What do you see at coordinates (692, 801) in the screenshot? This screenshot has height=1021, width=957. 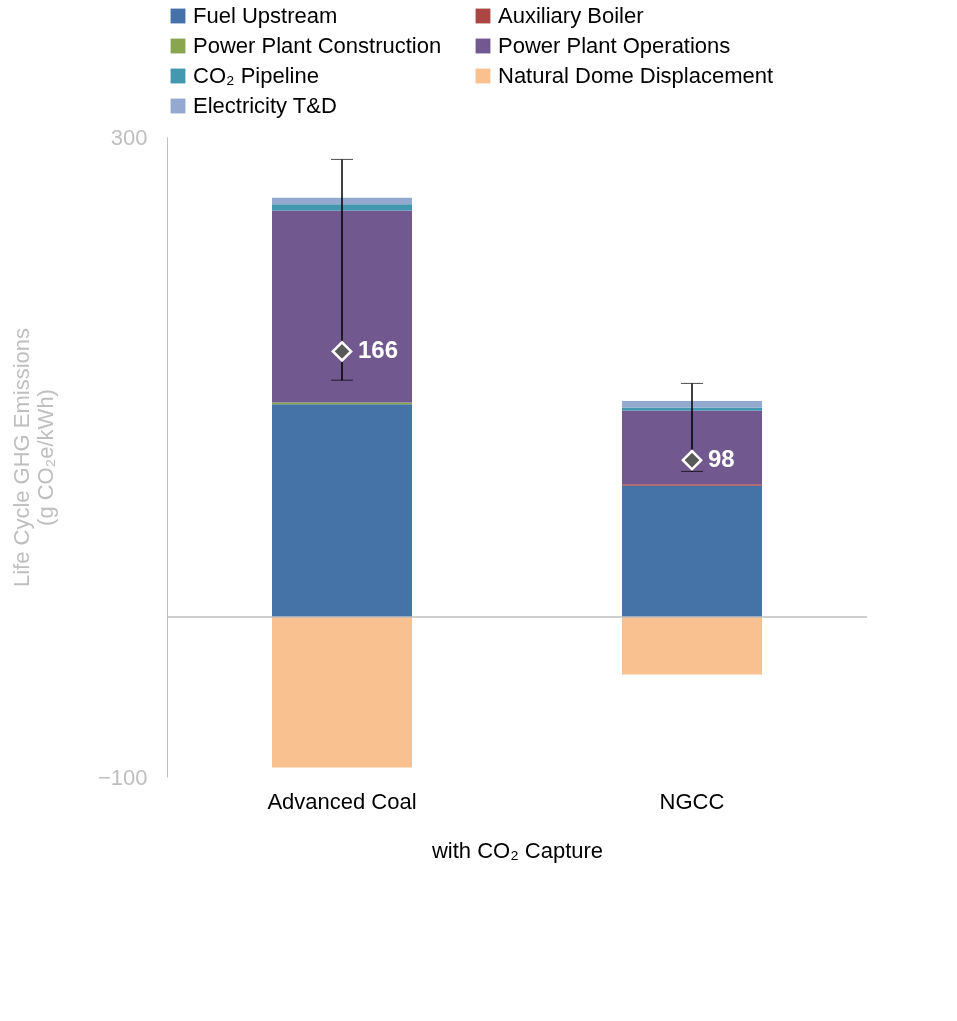 I see `x-tick-label: NGCC` at bounding box center [692, 801].